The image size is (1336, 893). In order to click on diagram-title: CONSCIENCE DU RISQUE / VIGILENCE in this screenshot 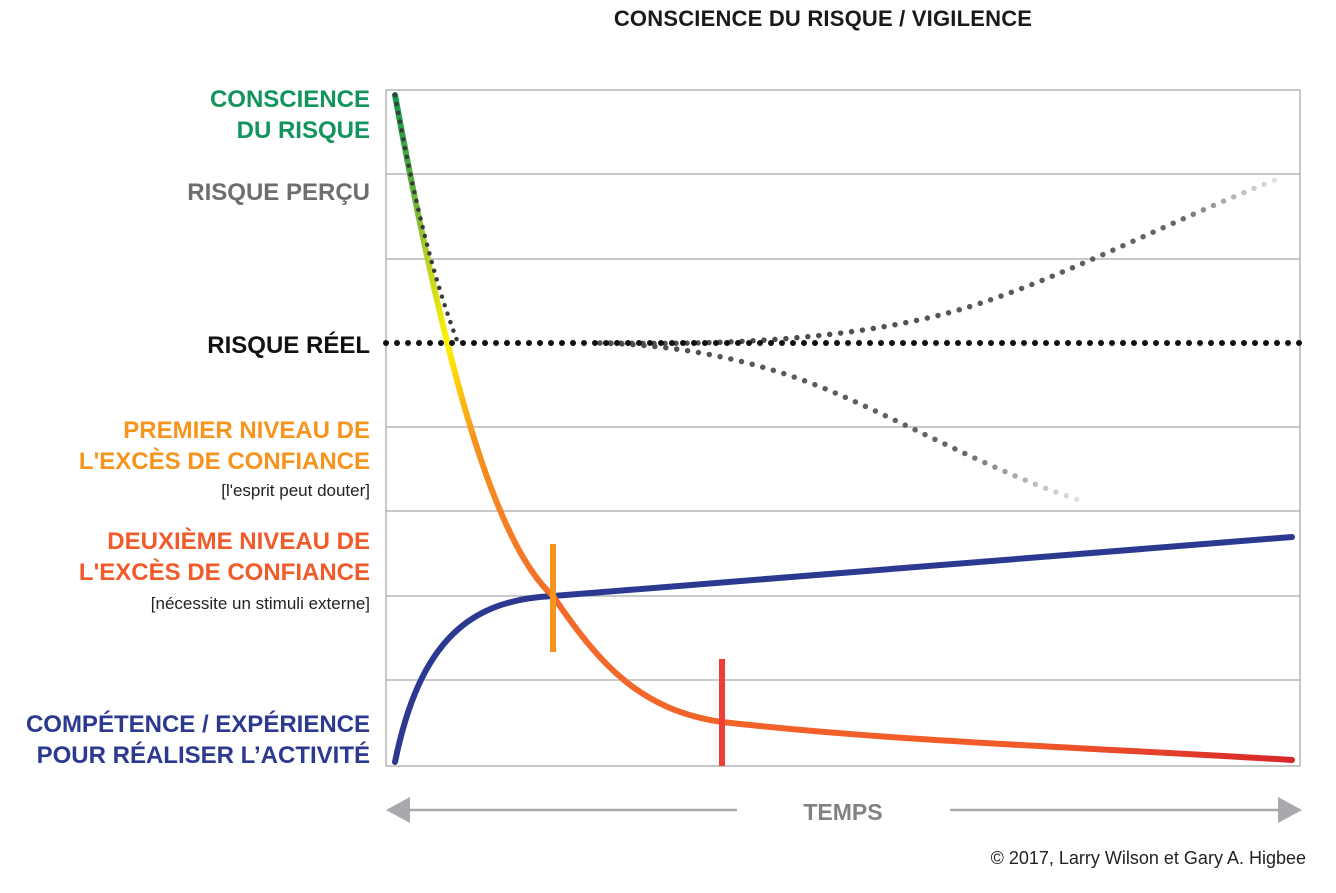, I will do `click(823, 18)`.